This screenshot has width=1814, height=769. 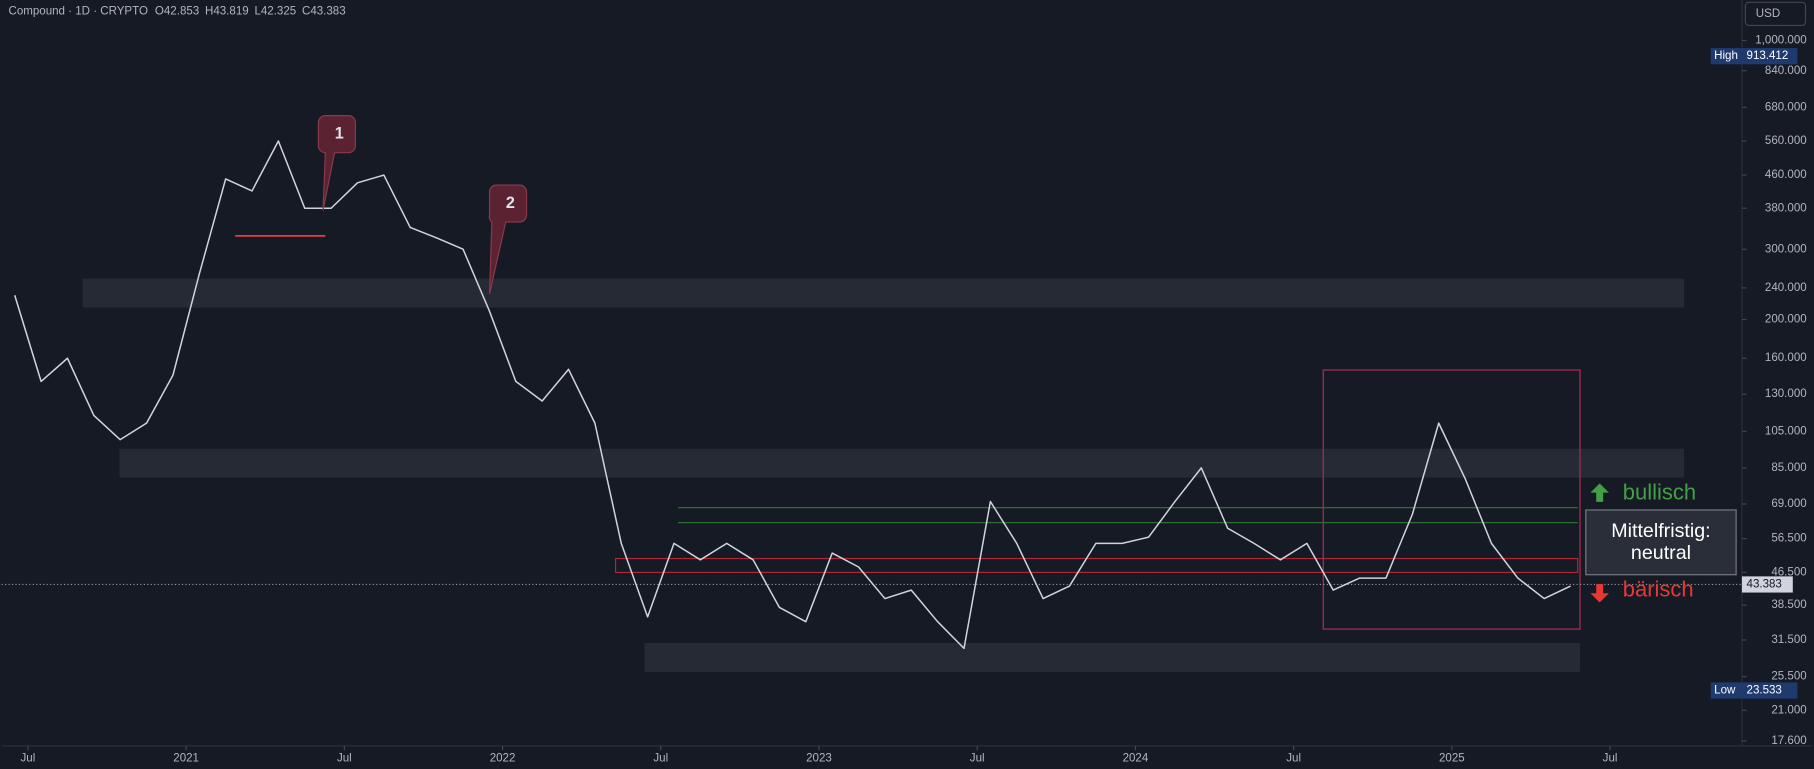 I want to click on bearish-label: bärisch, so click(x=1658, y=589).